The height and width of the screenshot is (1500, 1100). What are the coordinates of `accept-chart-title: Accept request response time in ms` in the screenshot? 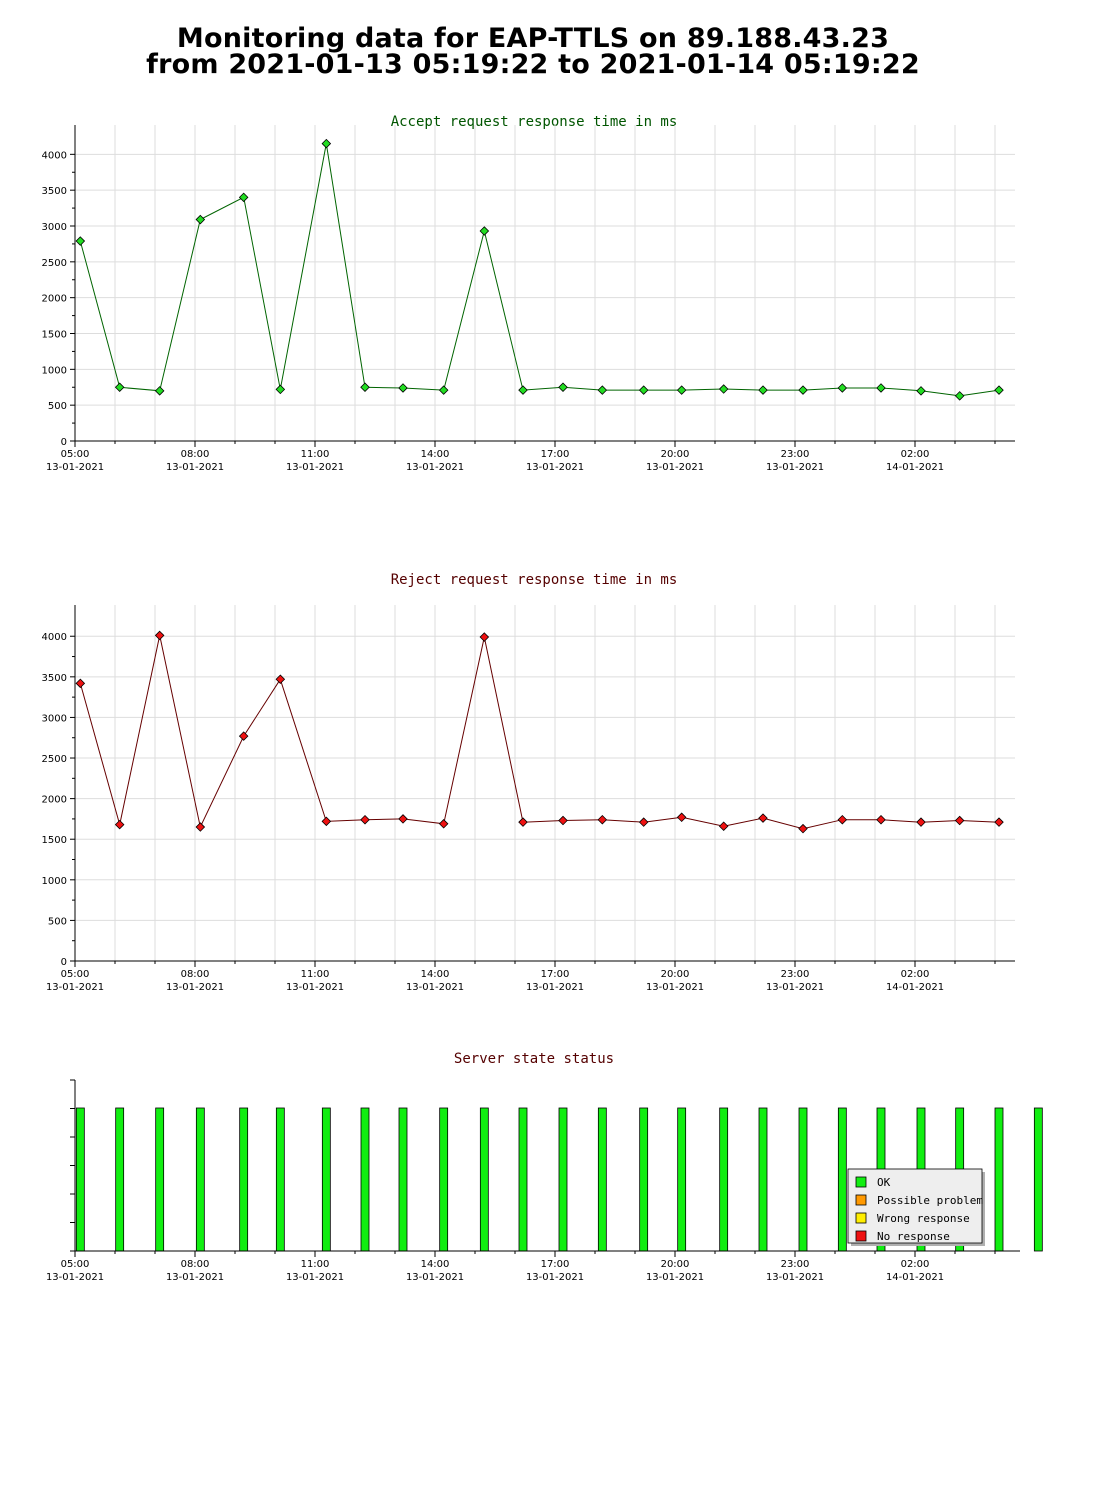 It's located at (534, 122).